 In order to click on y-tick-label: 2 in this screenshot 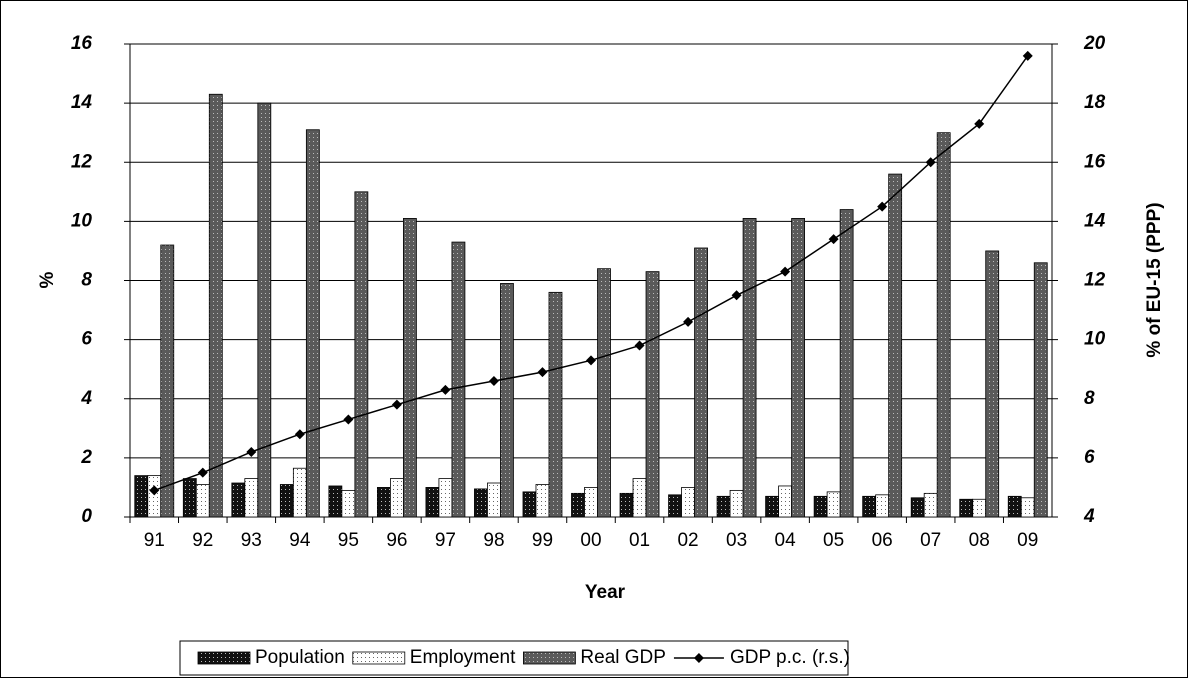, I will do `click(86, 457)`.